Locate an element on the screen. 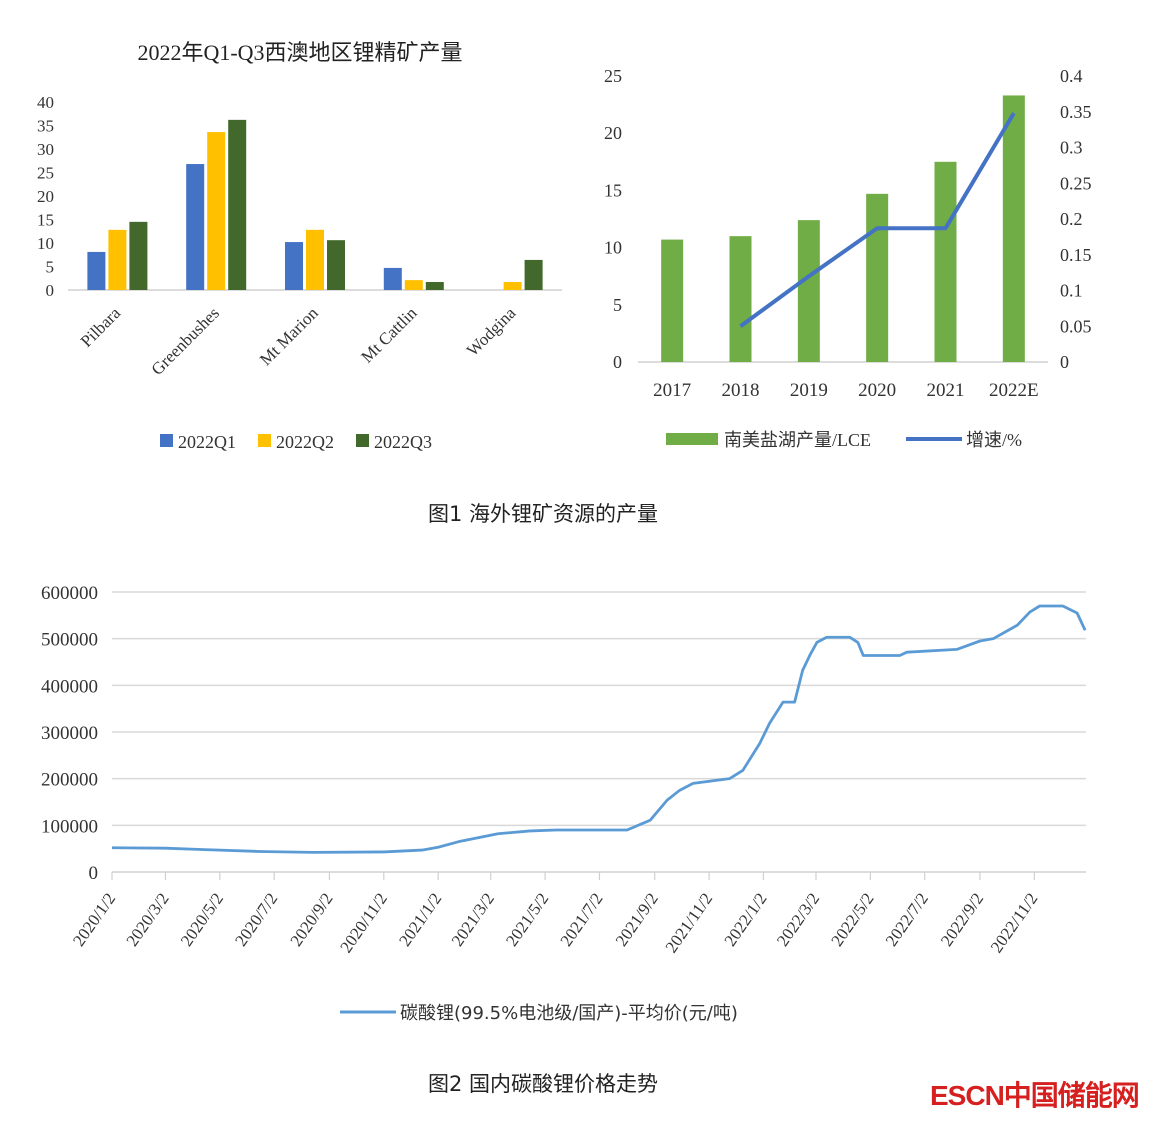 This screenshot has height=1126, width=1164. y-right-tick-label: 0.4 is located at coordinates (1071, 76).